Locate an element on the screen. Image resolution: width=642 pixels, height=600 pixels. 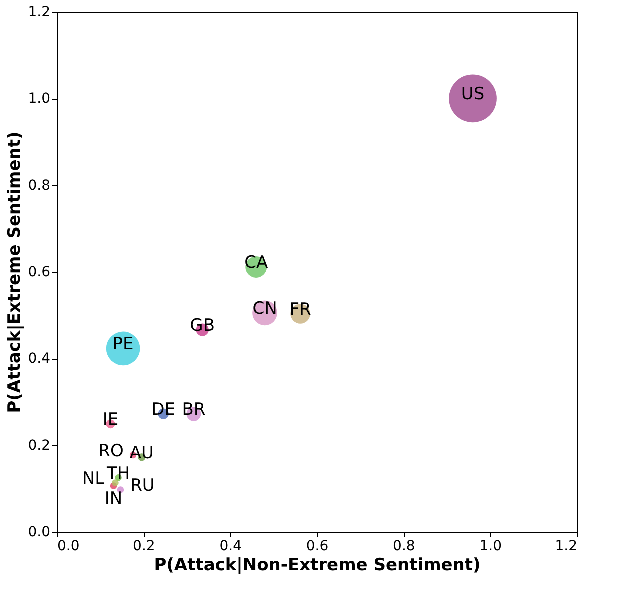
series-label: US is located at coordinates (473, 94).